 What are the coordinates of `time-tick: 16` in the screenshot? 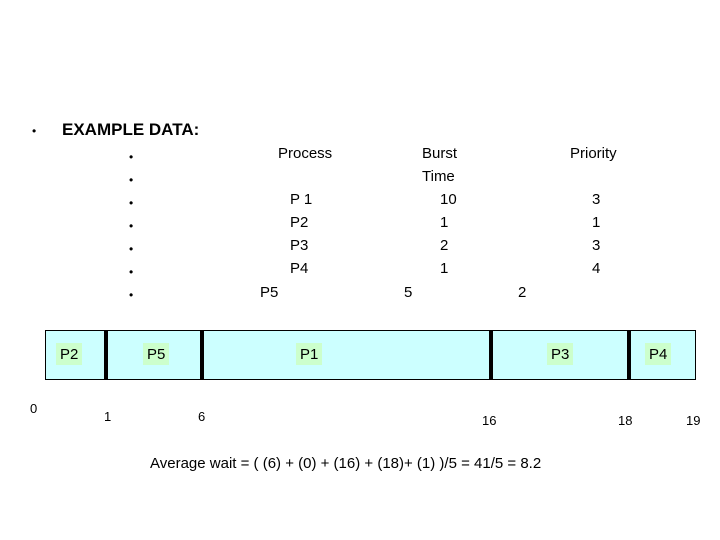 It's located at (489, 420).